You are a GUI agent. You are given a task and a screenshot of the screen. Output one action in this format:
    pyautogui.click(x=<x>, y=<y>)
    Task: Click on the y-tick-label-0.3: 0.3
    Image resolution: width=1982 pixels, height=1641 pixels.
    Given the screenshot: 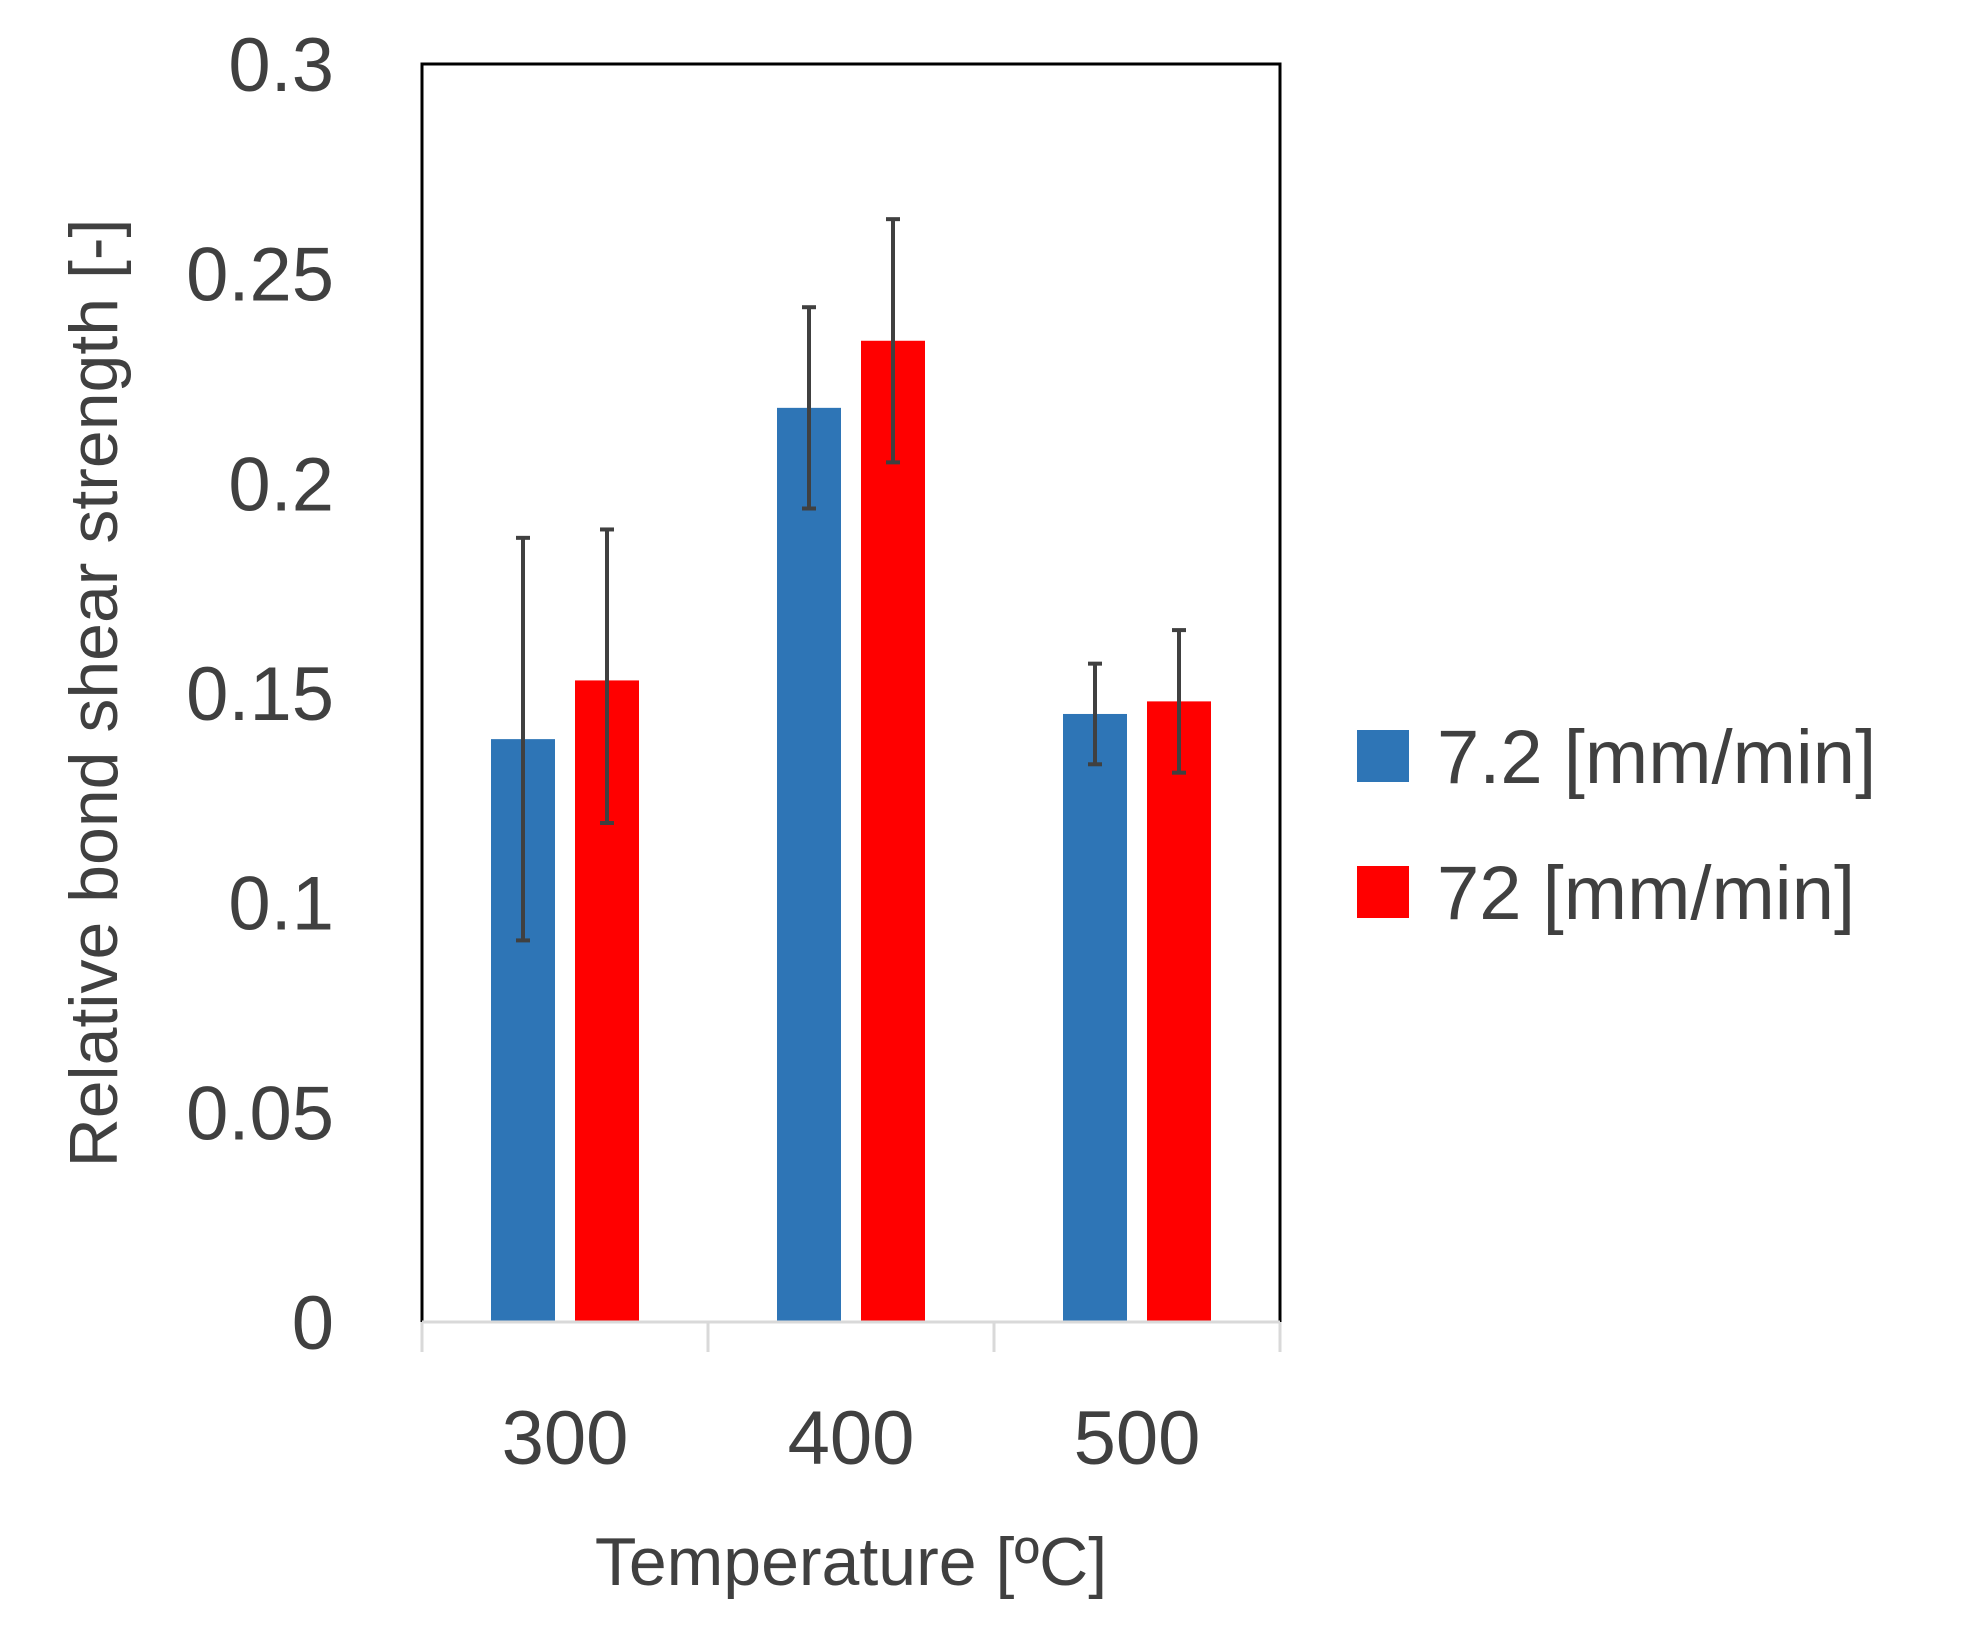 What is the action you would take?
    pyautogui.click(x=281, y=65)
    